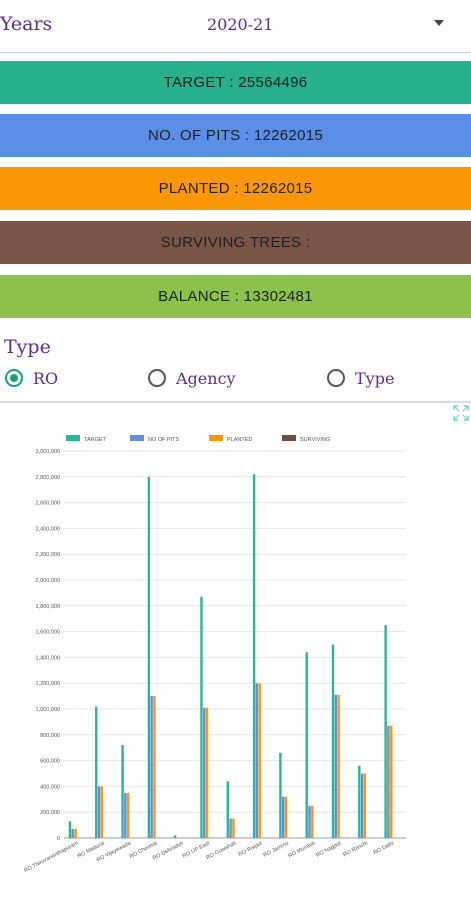  What do you see at coordinates (355, 849) in the screenshot?
I see `x-tick-label: RO Ranchi` at bounding box center [355, 849].